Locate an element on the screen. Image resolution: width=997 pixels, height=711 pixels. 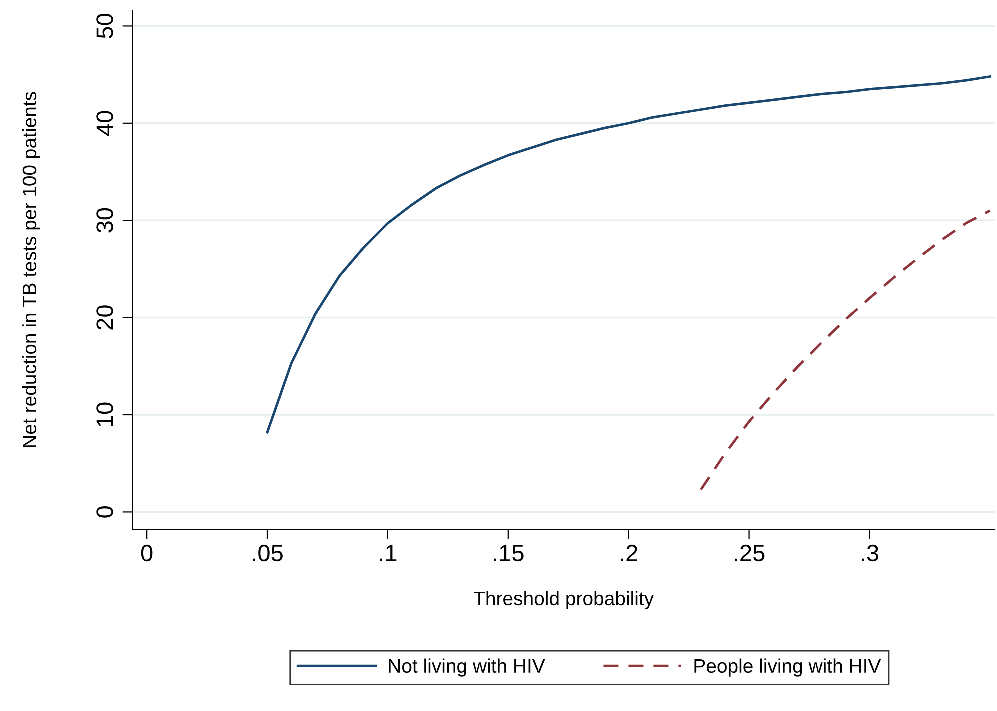
y-tick-label: 40 is located at coordinates (105, 123).